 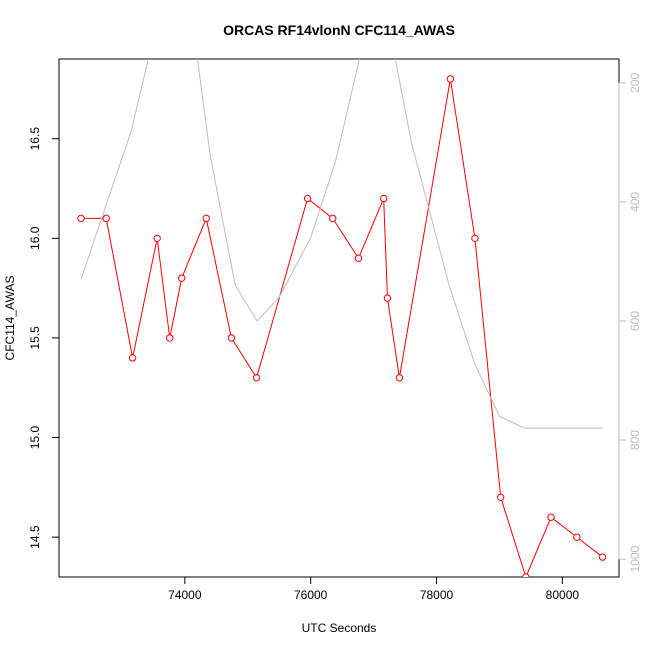 What do you see at coordinates (35, 139) in the screenshot?
I see `y-tick-label: 16.5` at bounding box center [35, 139].